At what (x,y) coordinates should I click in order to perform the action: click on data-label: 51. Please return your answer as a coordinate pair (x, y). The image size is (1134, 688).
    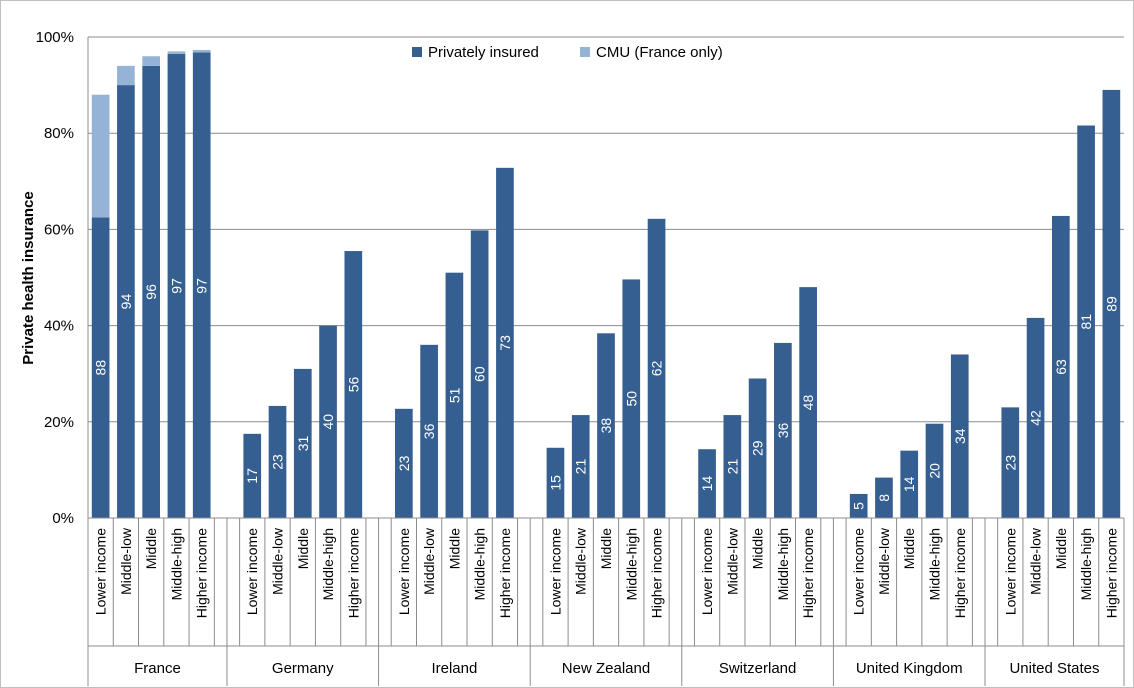
    Looking at the image, I should click on (454, 395).